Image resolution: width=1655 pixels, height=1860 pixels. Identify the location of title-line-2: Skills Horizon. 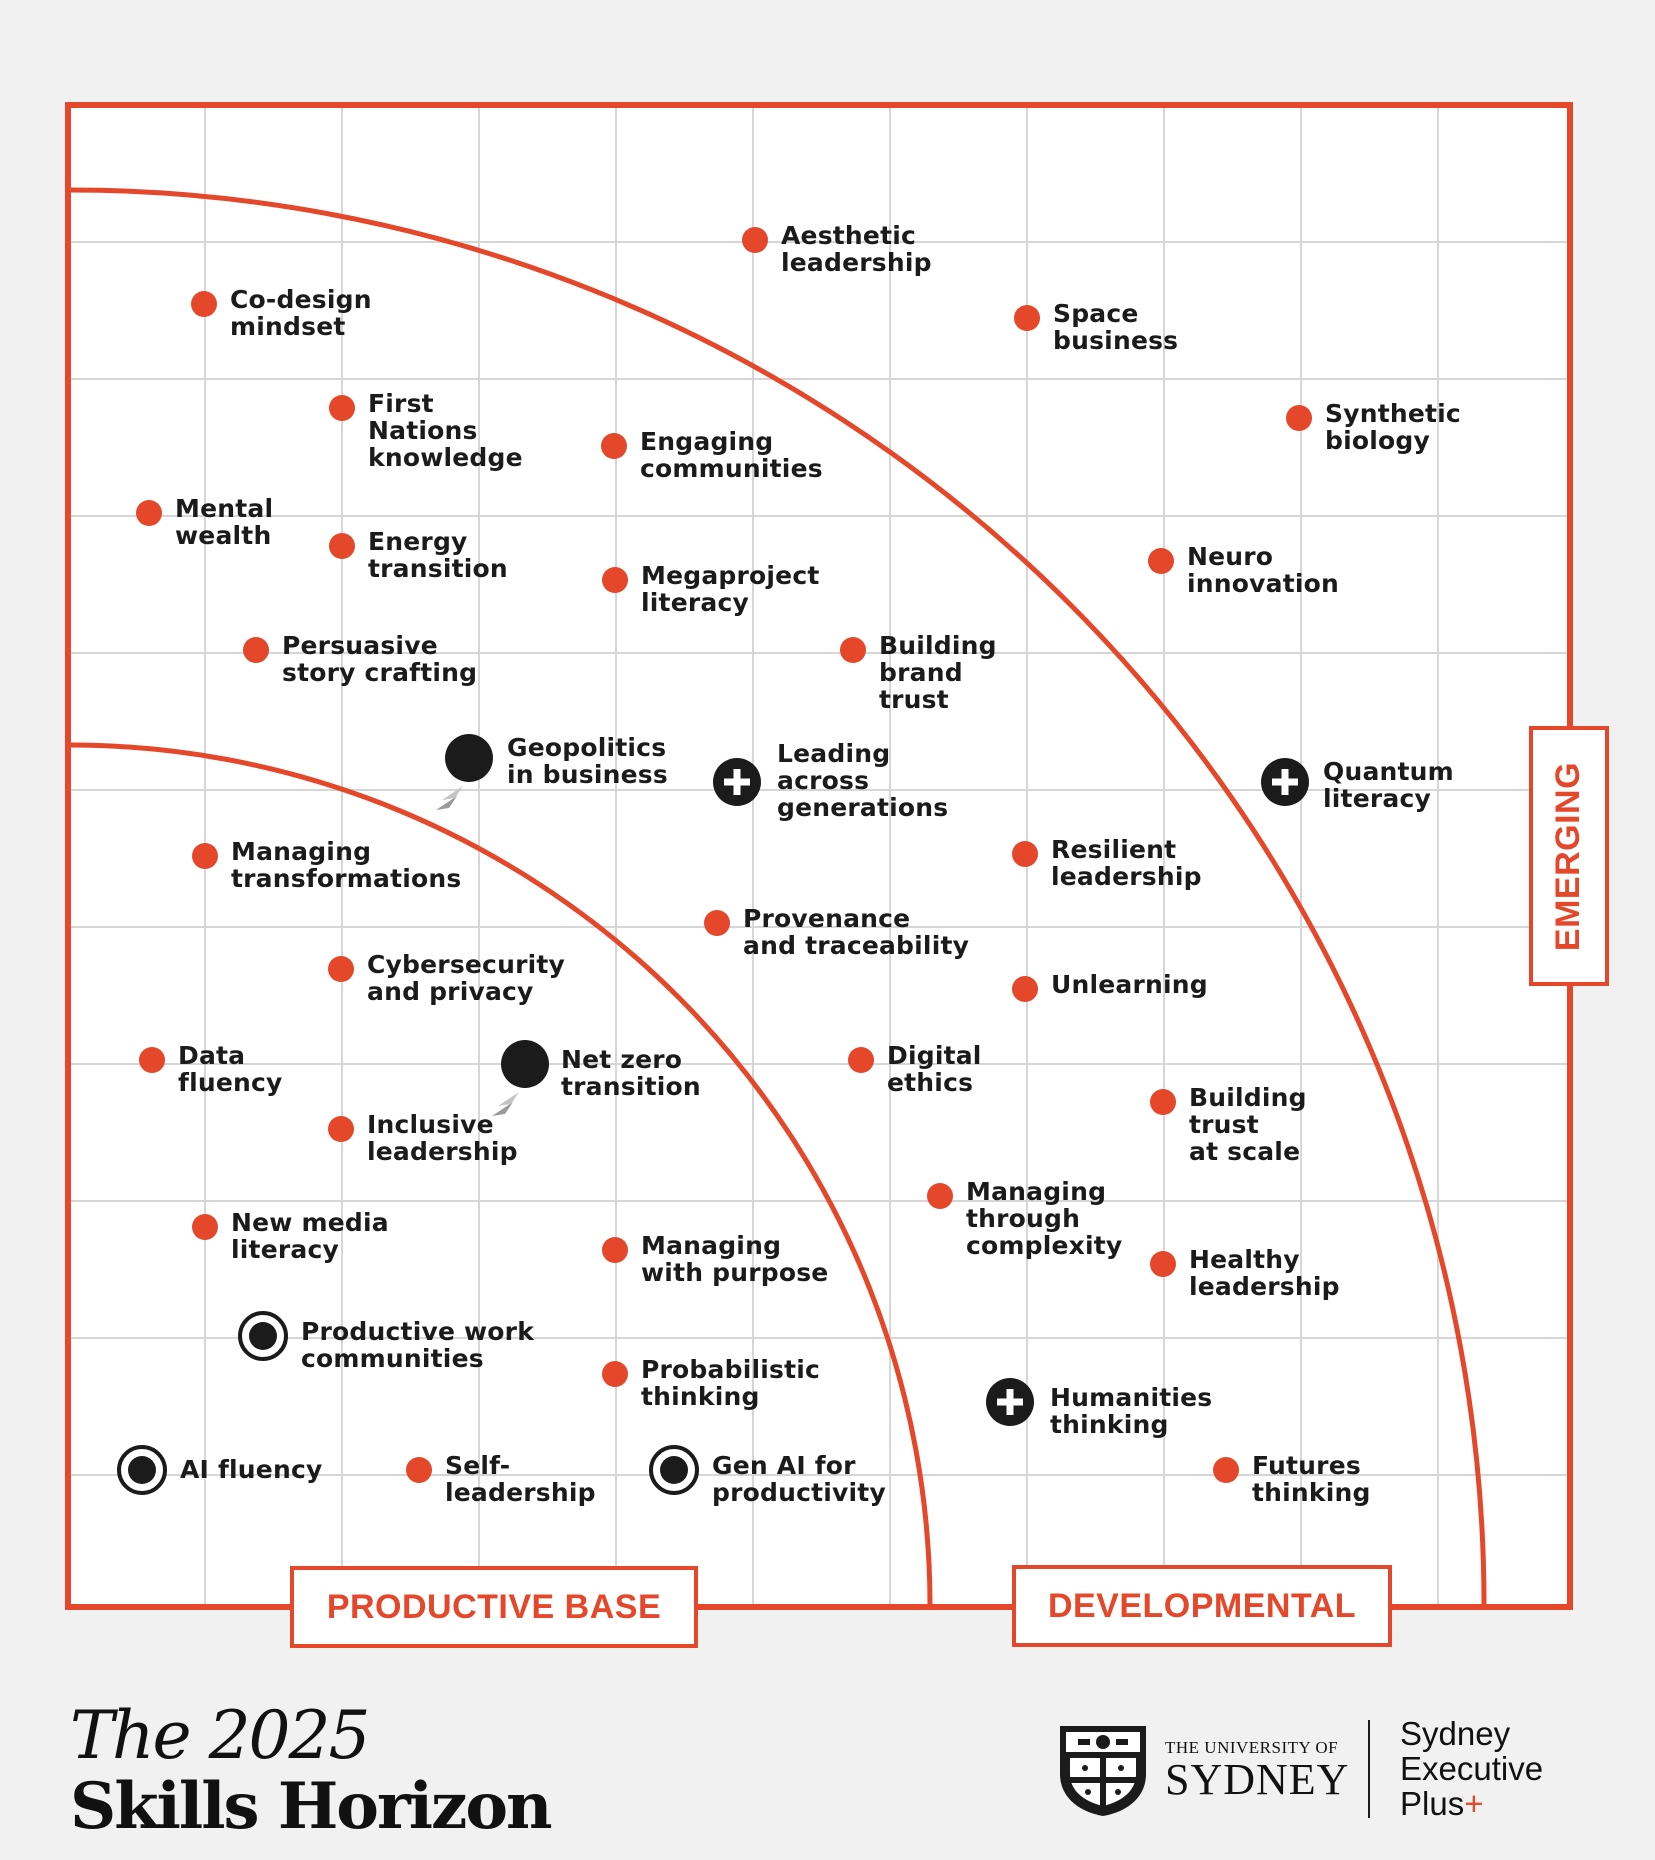
(311, 1806).